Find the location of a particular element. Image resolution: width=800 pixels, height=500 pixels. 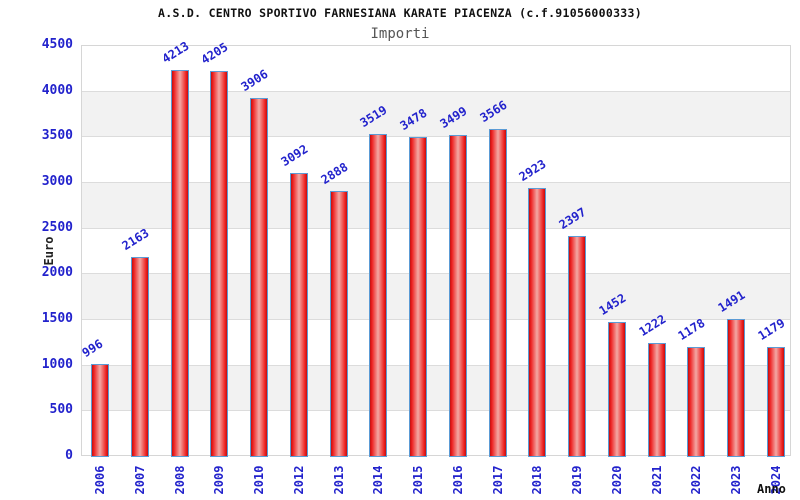

bar-2021 is located at coordinates (656, 400).